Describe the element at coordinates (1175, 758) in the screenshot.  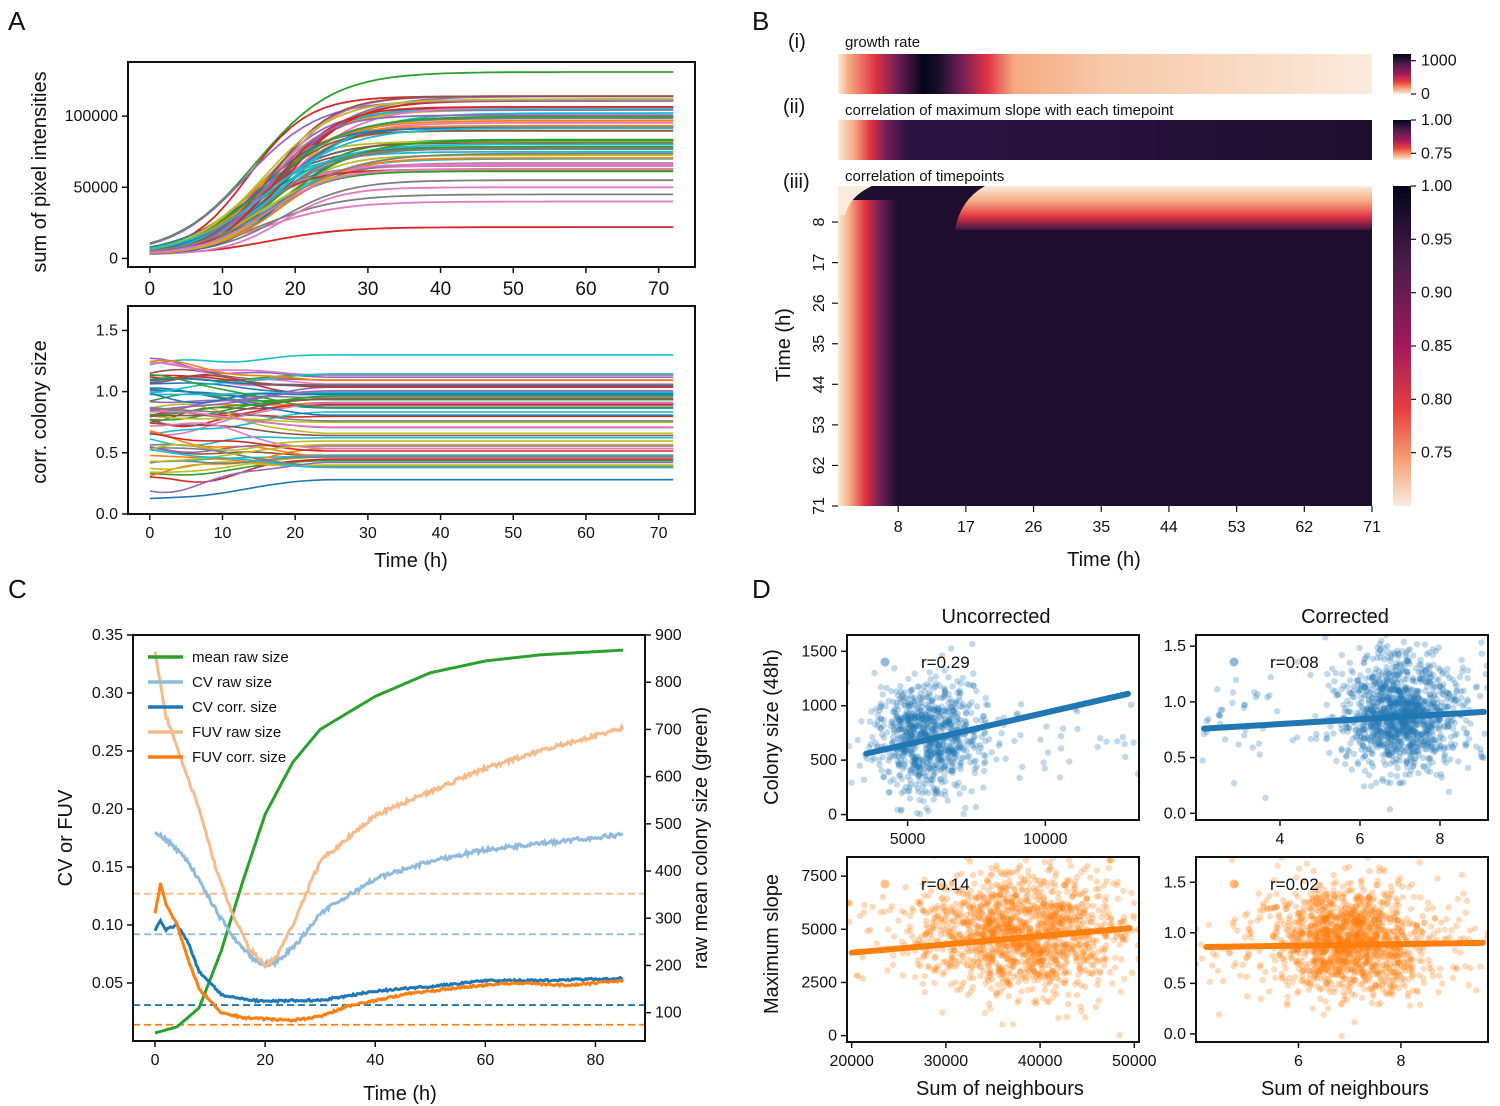
I see `d-y-tick-label: 0.5` at that location.